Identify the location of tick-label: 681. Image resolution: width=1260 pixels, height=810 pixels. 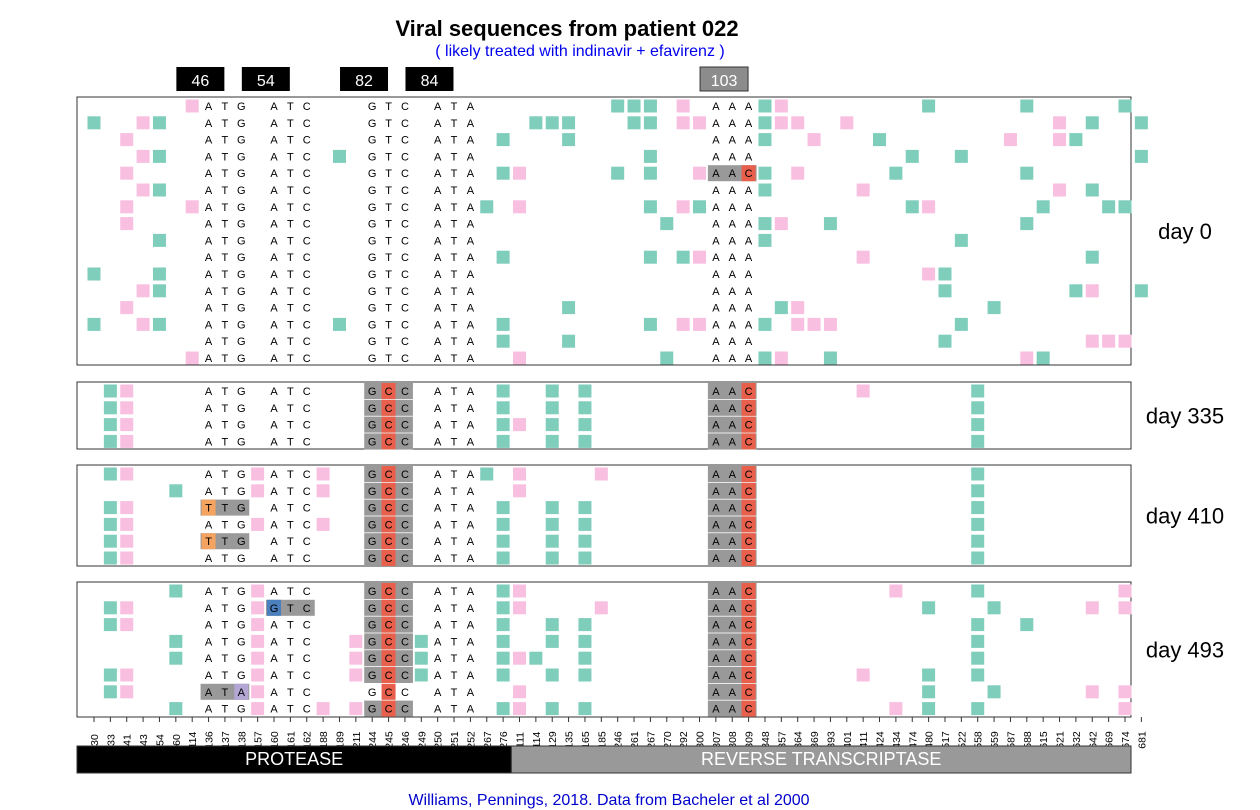
(1142, 740).